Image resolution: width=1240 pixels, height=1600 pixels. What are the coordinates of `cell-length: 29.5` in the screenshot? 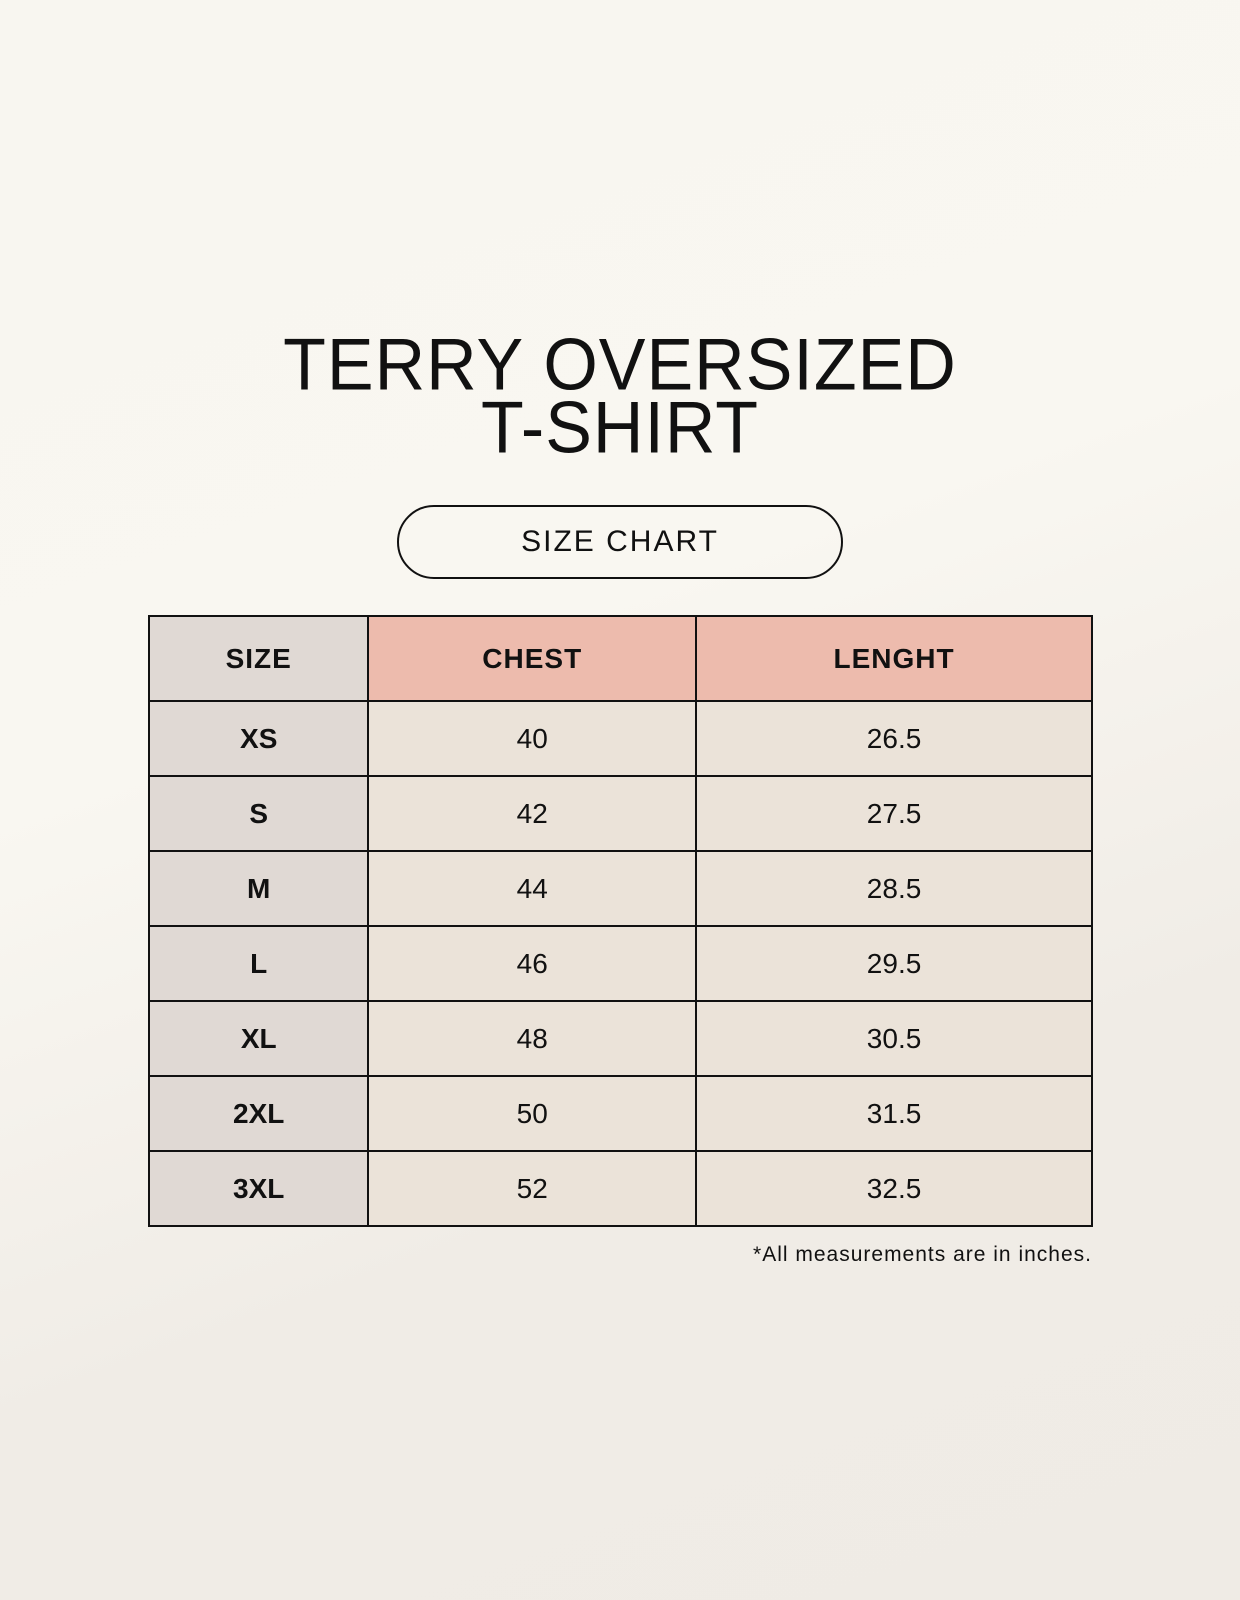 It's located at (894, 963).